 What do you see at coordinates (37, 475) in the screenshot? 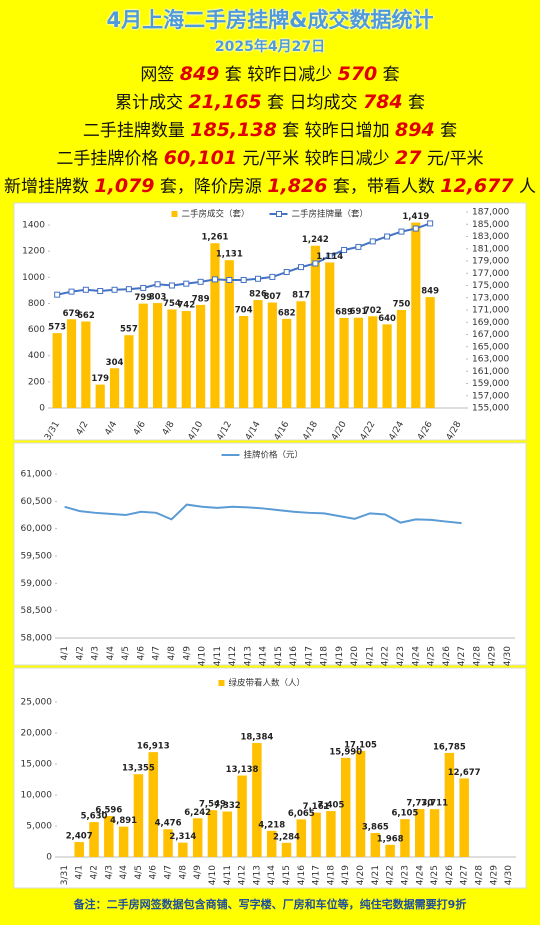
I see `y-tick-label: 61,000` at bounding box center [37, 475].